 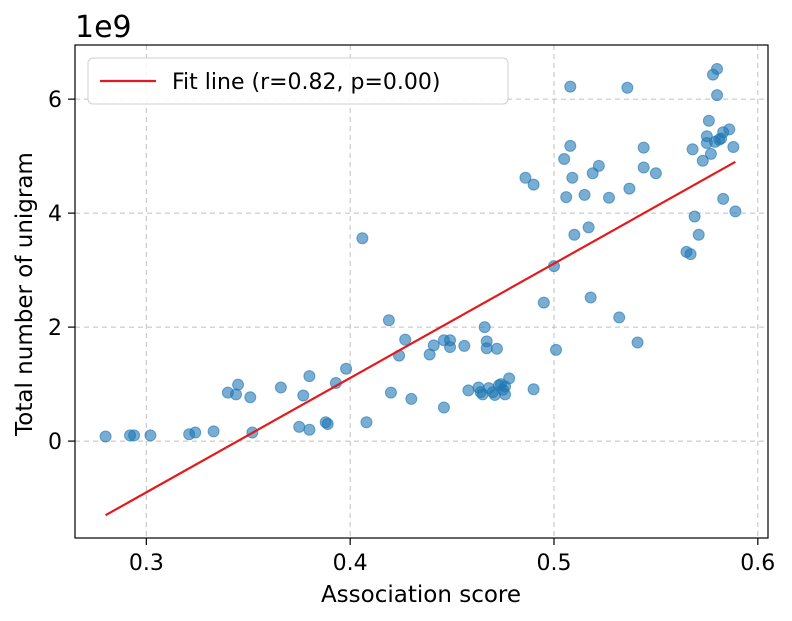 What do you see at coordinates (306, 82) in the screenshot?
I see `legend-fit-line-label: Fit line (r=0.82, p=0.00)` at bounding box center [306, 82].